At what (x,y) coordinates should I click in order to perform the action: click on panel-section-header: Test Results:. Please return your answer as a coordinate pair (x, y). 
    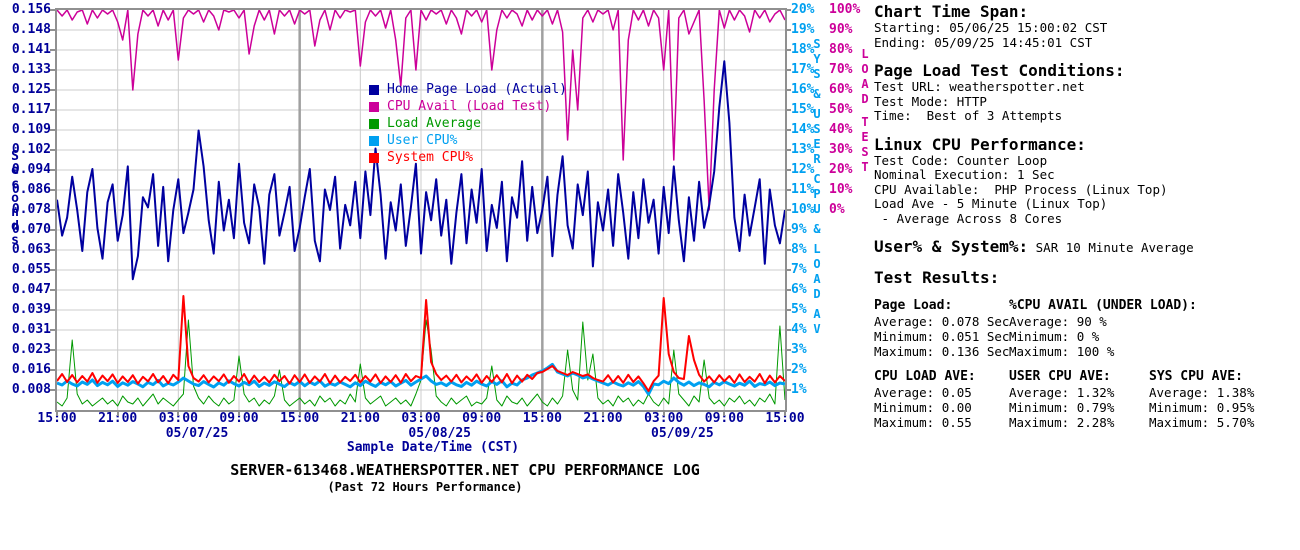
    Looking at the image, I should click on (937, 277).